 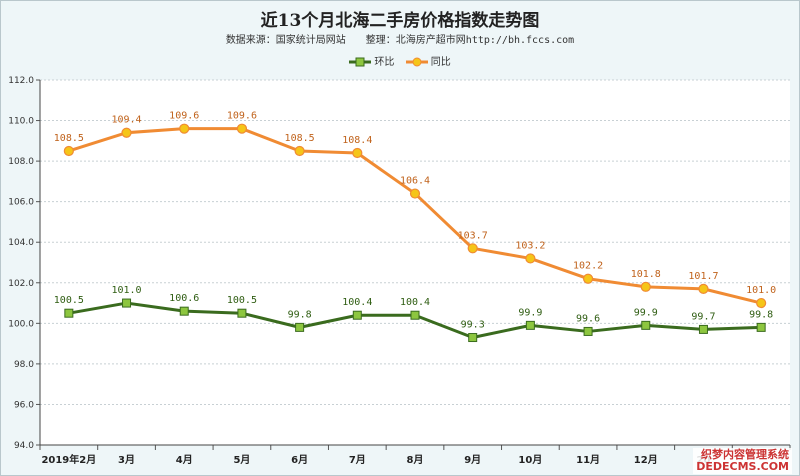 What do you see at coordinates (742, 466) in the screenshot?
I see `watermark-line2: DEDECMS.COM` at bounding box center [742, 466].